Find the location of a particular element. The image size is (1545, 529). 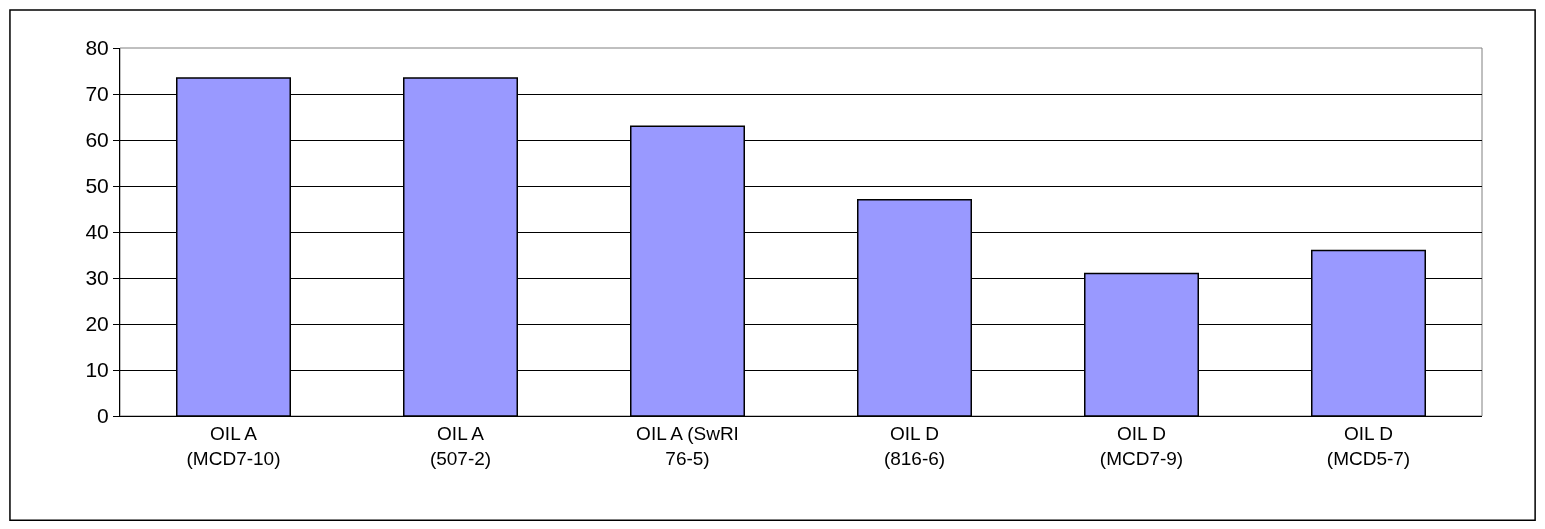

y-tick-label: 10 is located at coordinates (97, 370).